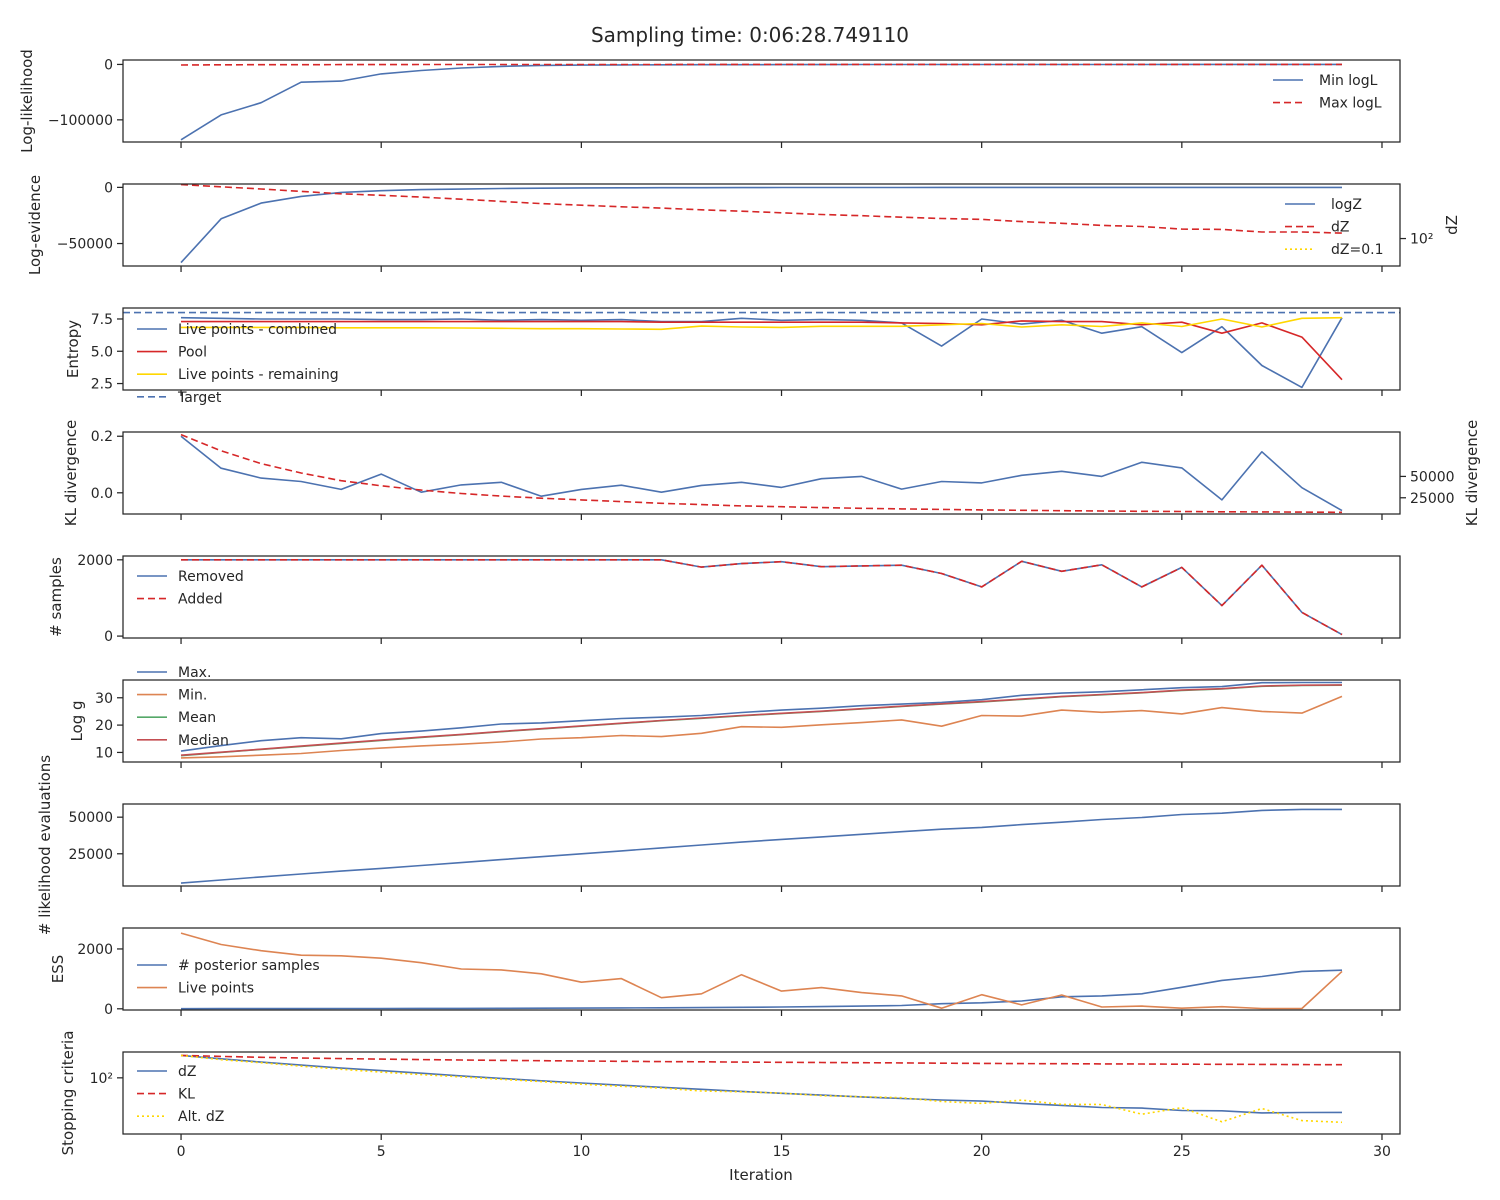 The image size is (1500, 1200). What do you see at coordinates (104, 753) in the screenshot?
I see `y-tick-label: 10` at bounding box center [104, 753].